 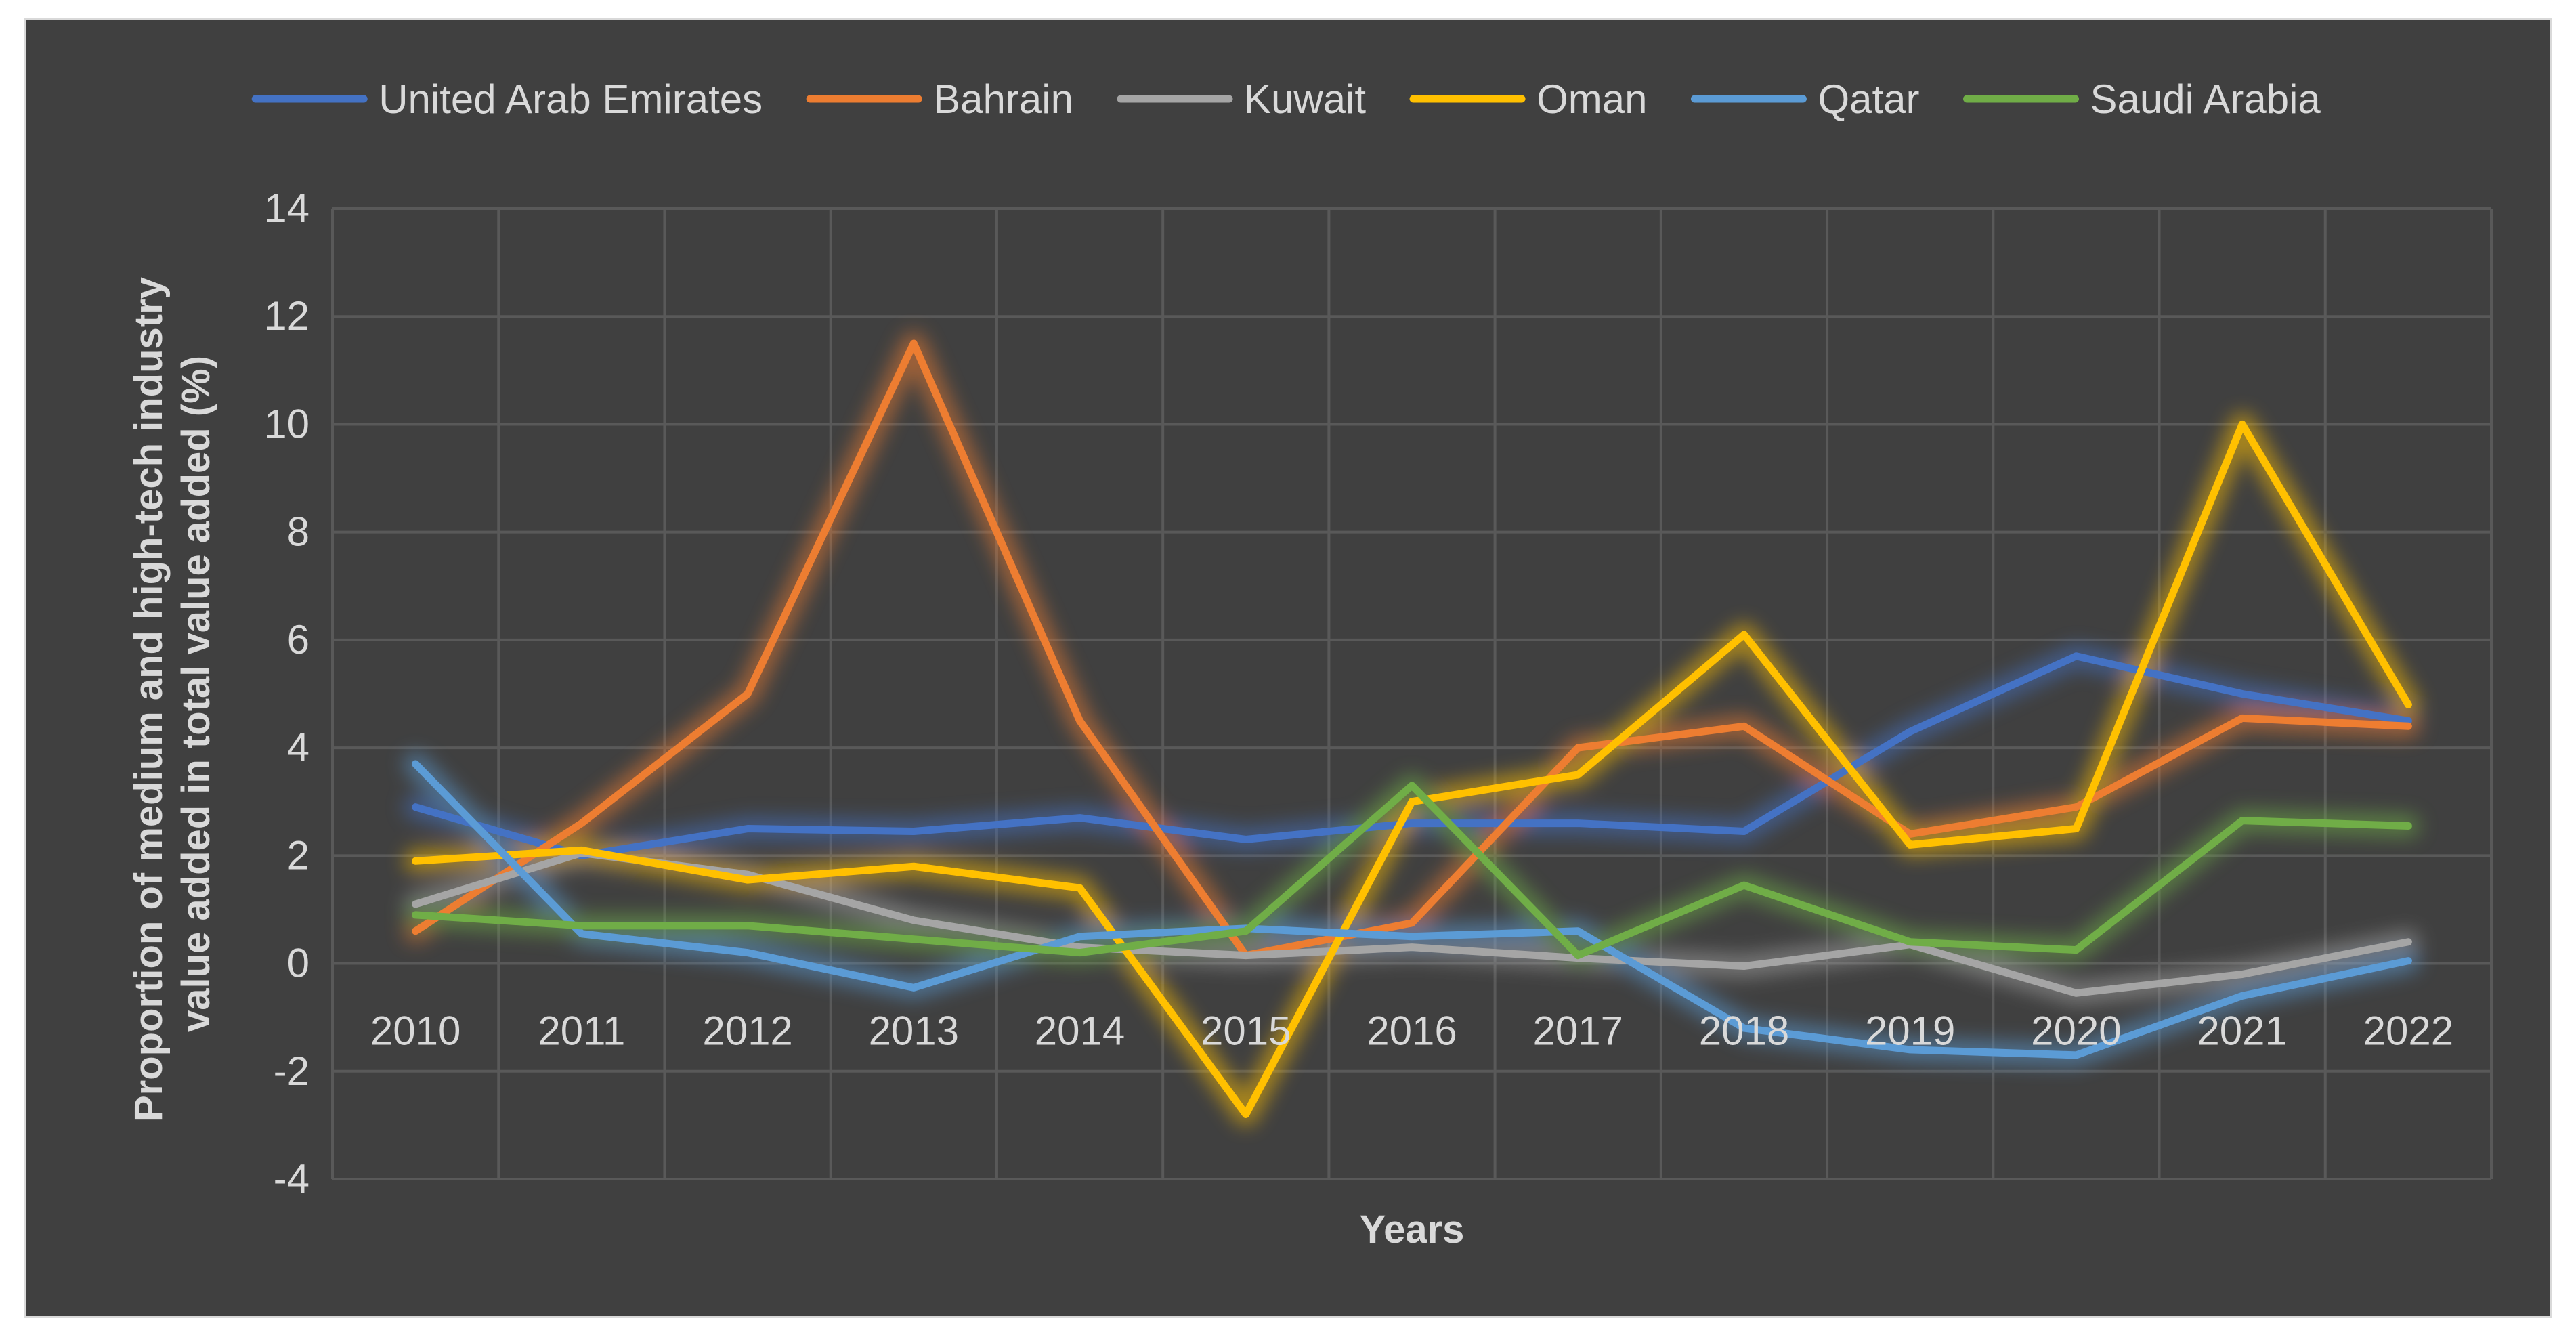 I want to click on y-tick-label: 8, so click(x=298, y=532).